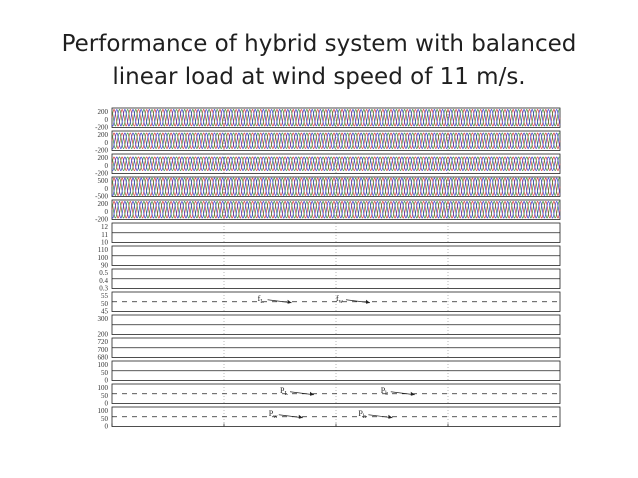 The image size is (638, 478). What do you see at coordinates (261, 299) in the screenshot?
I see `trace-annotation: fL` at bounding box center [261, 299].